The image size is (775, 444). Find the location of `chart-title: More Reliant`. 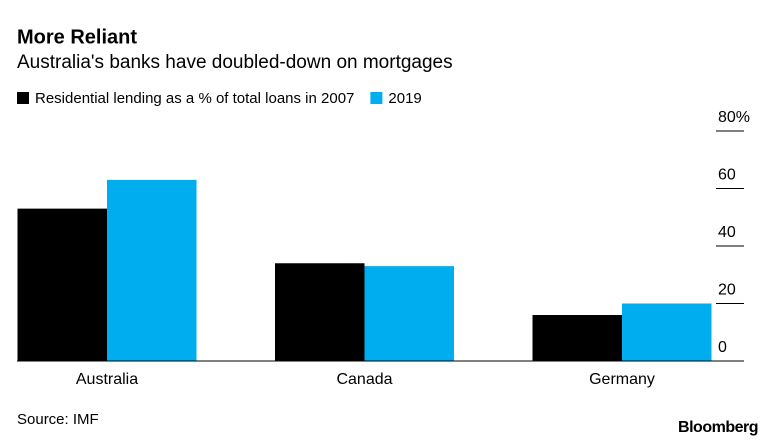

chart-title: More Reliant is located at coordinates (77, 37).